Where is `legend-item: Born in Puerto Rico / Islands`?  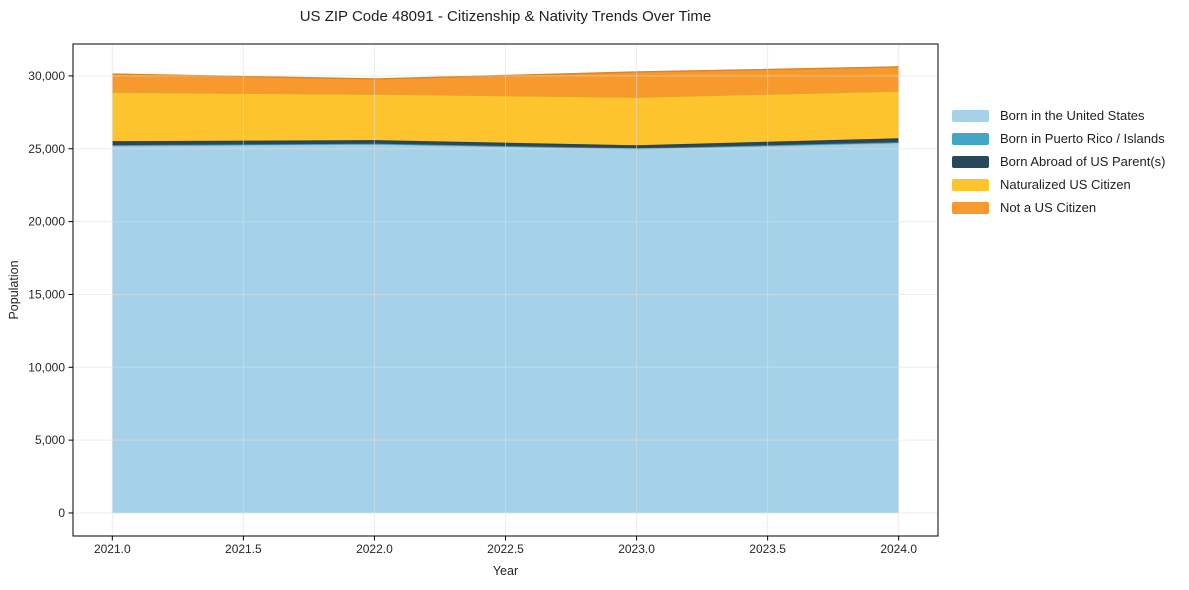 legend-item: Born in Puerto Rico / Islands is located at coordinates (1058, 138).